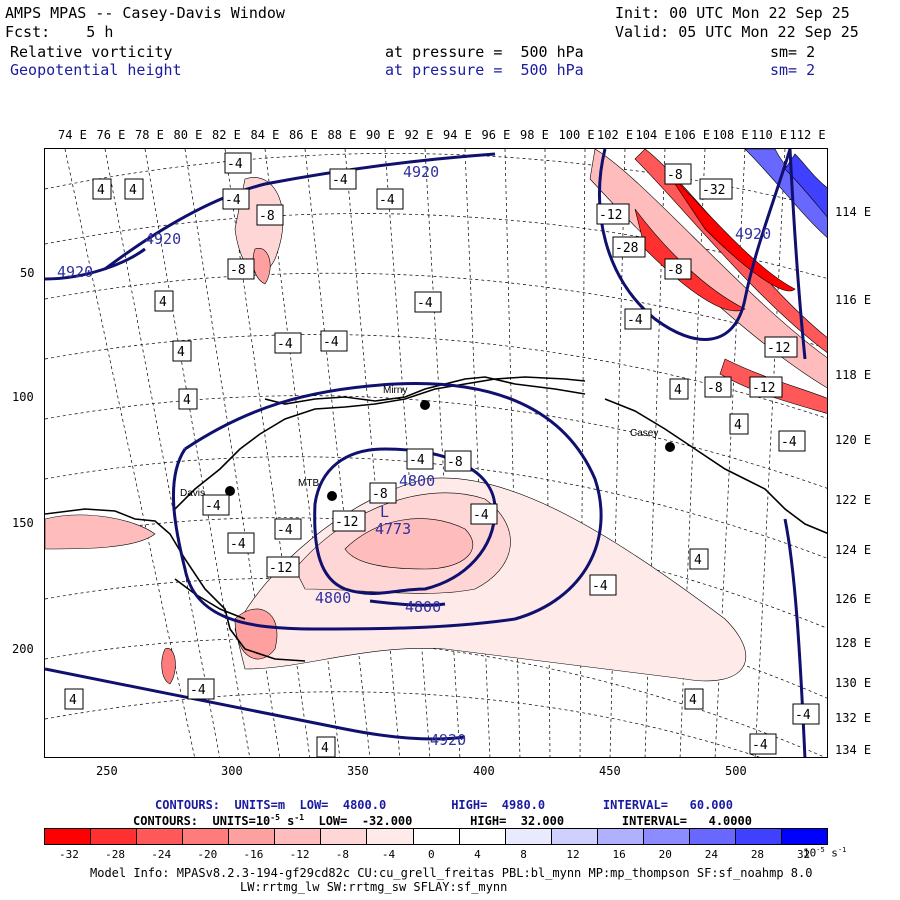  What do you see at coordinates (713, 190) in the screenshot?
I see `svg-text: -32` at bounding box center [713, 190].